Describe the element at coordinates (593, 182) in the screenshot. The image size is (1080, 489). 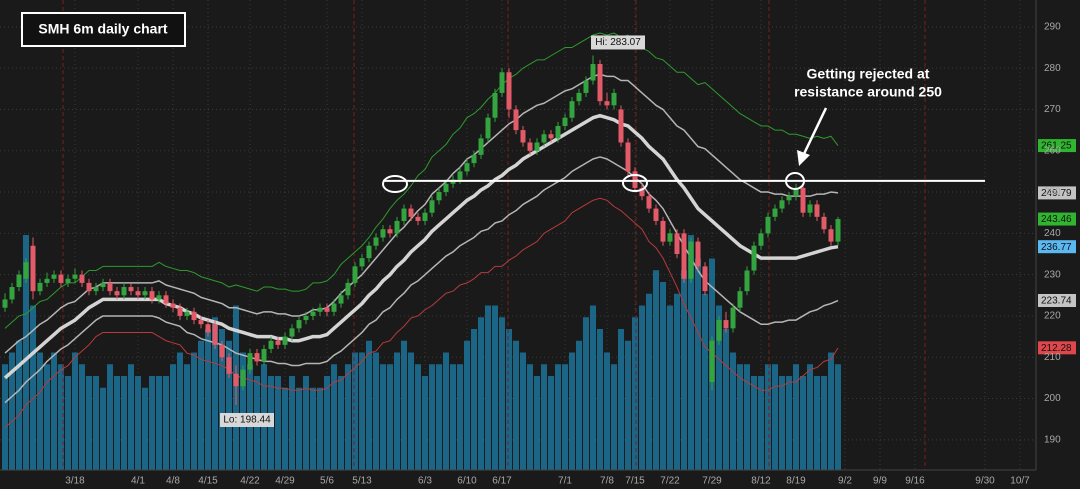
I see `resistance-circles` at that location.